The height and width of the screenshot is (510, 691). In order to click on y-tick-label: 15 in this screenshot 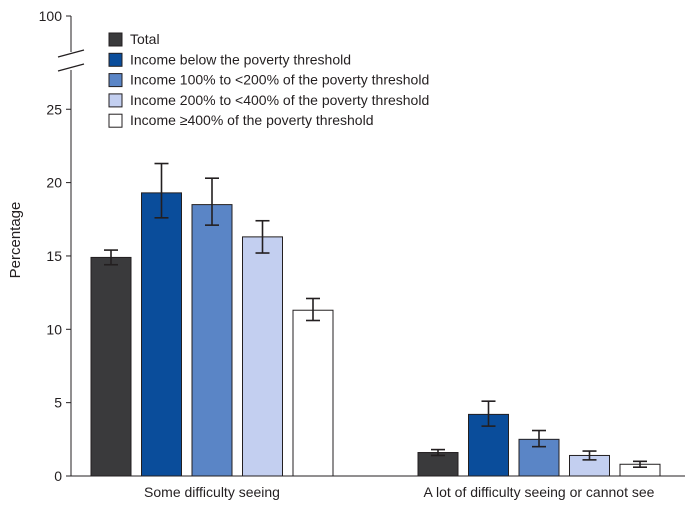, I will do `click(54, 256)`.